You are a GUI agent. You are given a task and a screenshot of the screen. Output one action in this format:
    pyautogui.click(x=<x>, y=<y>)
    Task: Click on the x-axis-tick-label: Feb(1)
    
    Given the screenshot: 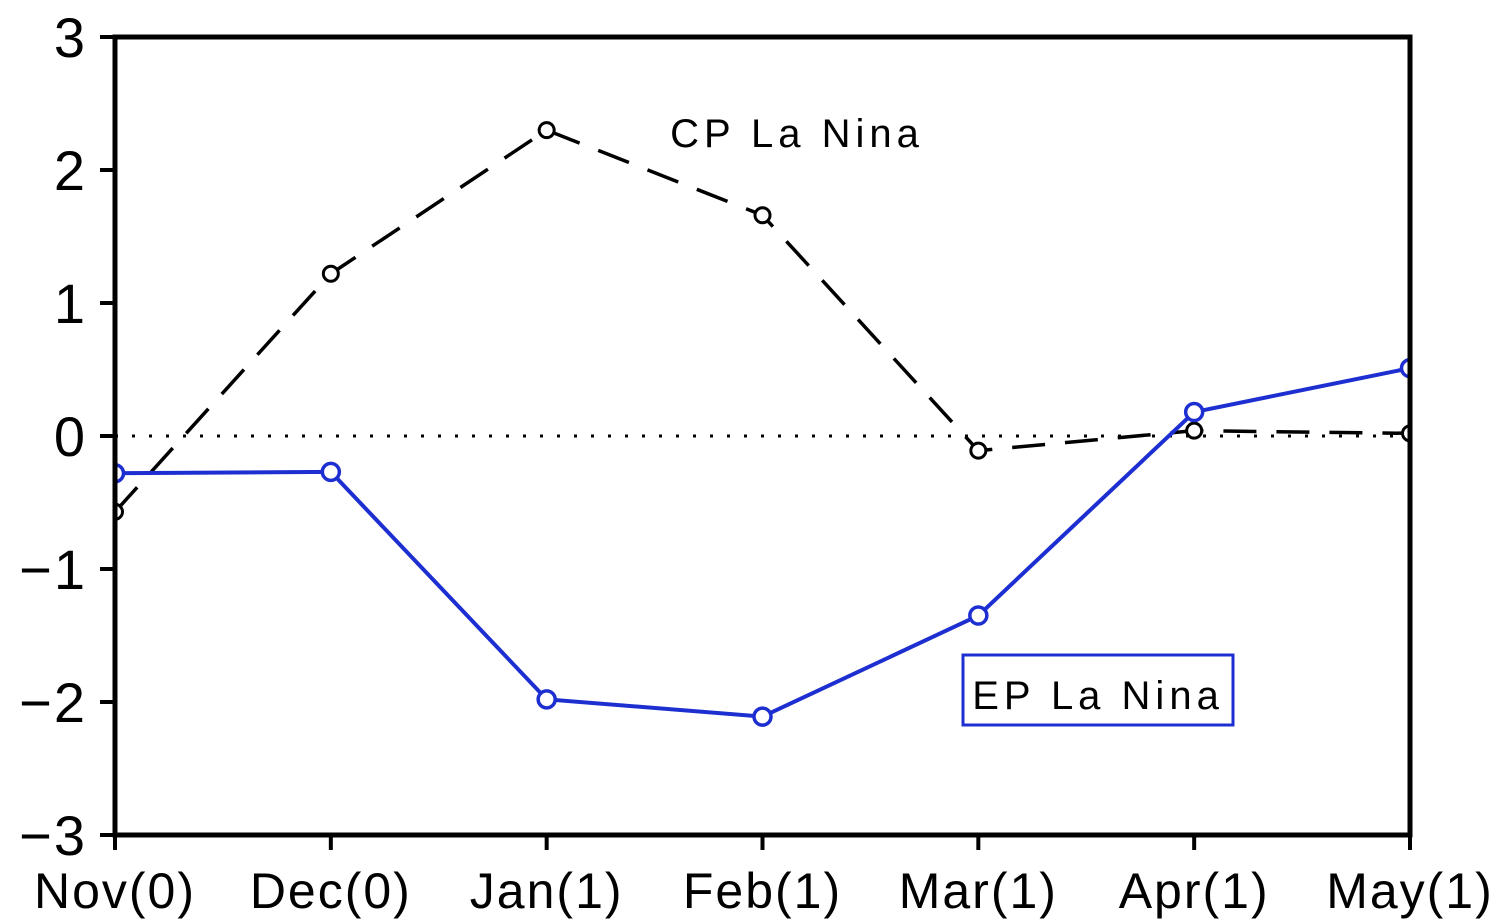 What is the action you would take?
    pyautogui.click(x=762, y=891)
    